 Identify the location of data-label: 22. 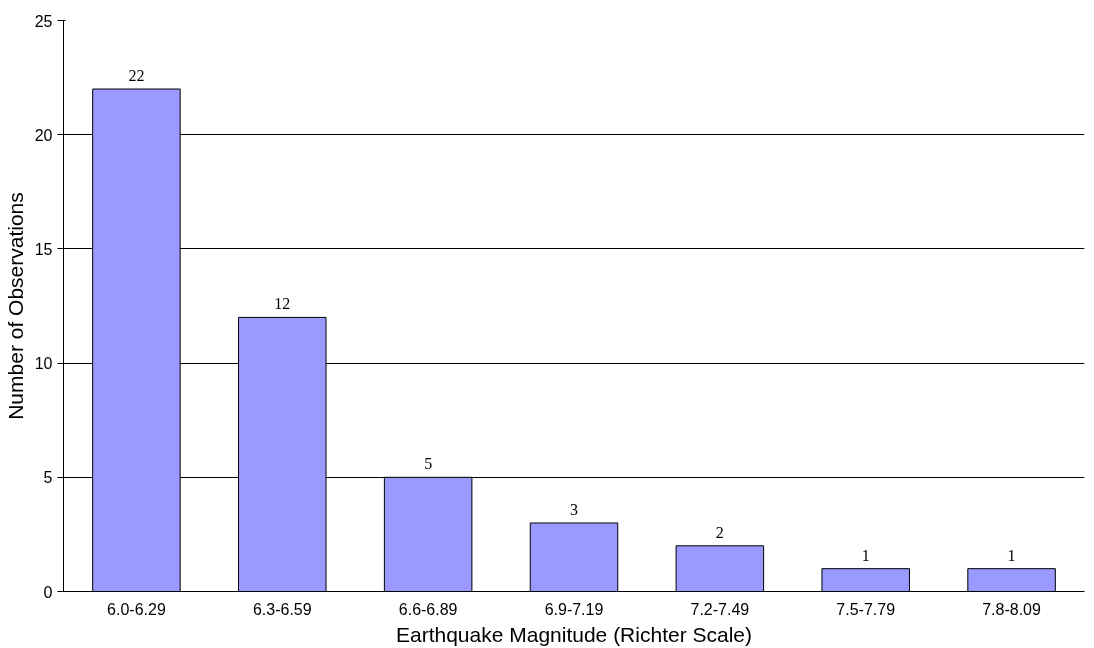
(136, 76).